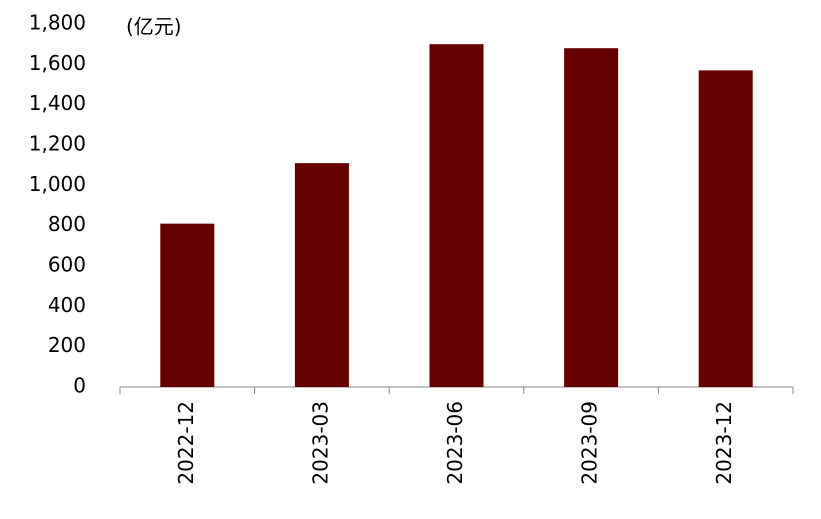  What do you see at coordinates (154, 27) in the screenshot?
I see `y-axis-unit: (亿元)` at bounding box center [154, 27].